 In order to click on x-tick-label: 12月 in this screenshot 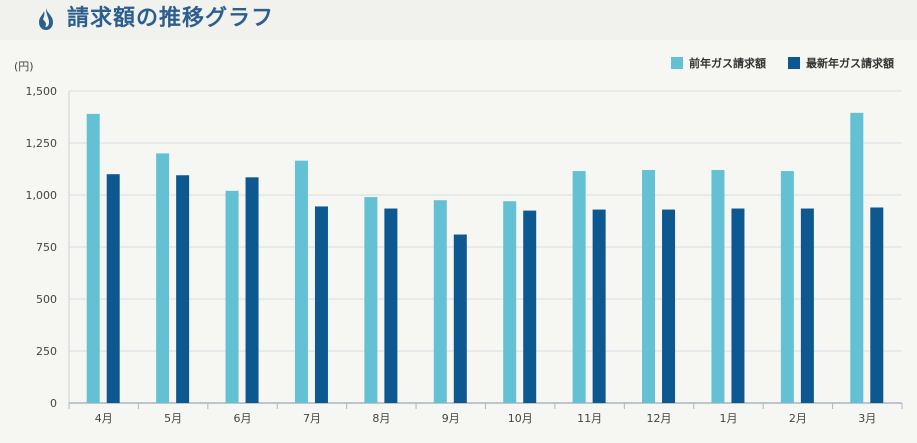, I will do `click(659, 418)`.